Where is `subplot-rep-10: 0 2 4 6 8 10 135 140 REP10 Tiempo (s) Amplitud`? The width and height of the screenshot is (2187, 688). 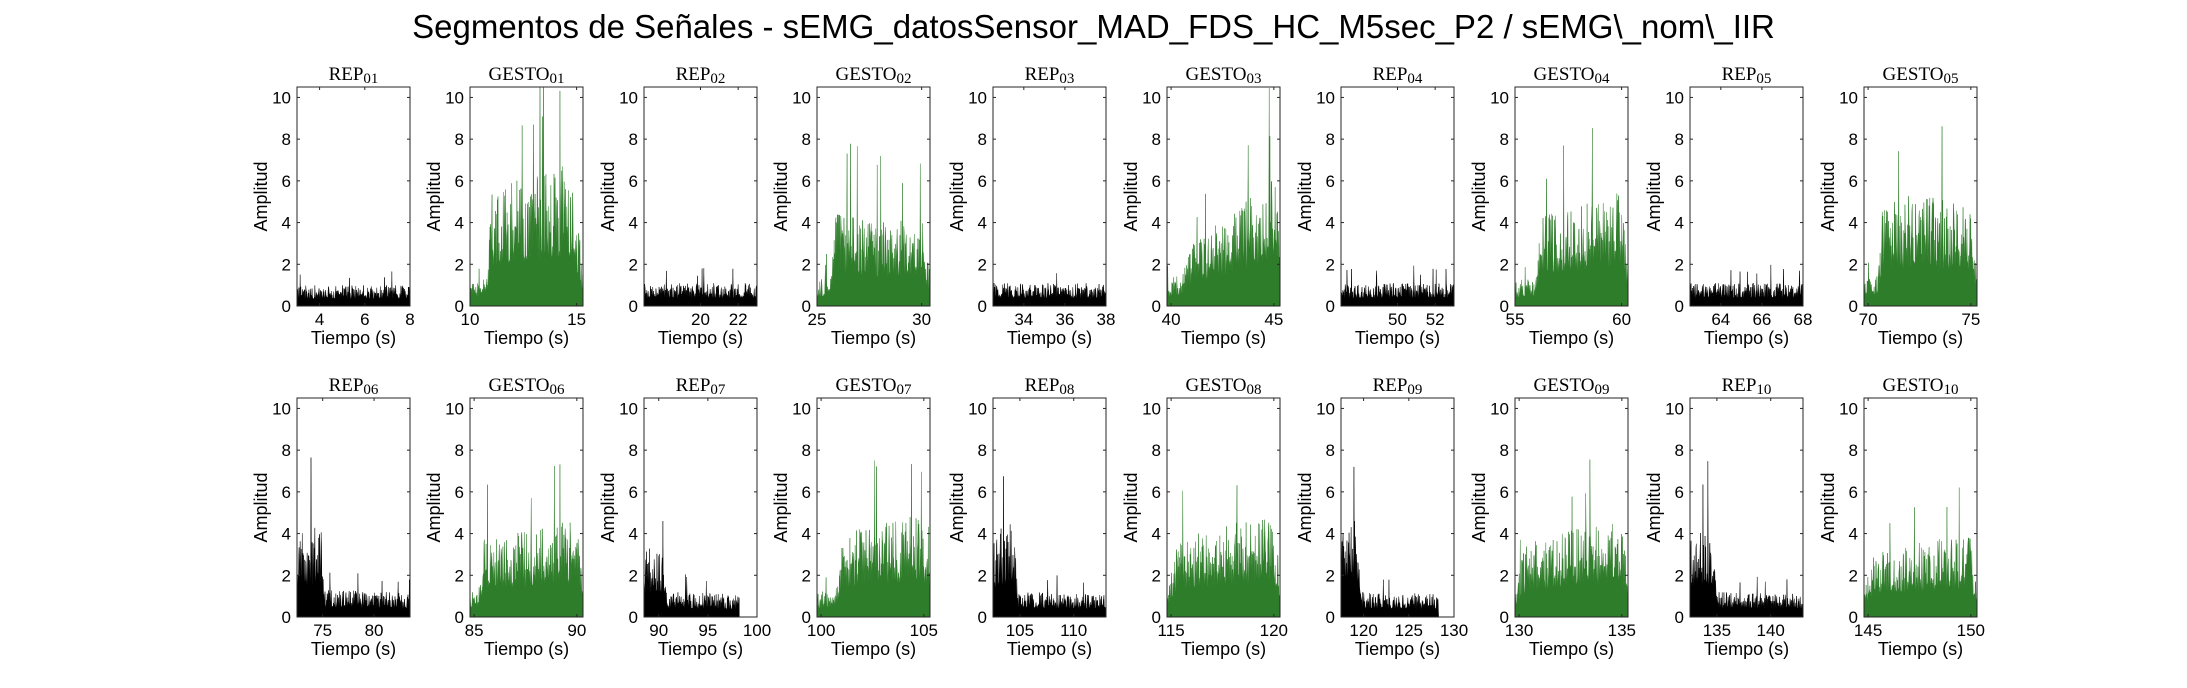 subplot-rep-10: 0 2 4 6 8 10 135 140 REP10 Tiempo (s) Amplitud is located at coordinates (1724, 517).